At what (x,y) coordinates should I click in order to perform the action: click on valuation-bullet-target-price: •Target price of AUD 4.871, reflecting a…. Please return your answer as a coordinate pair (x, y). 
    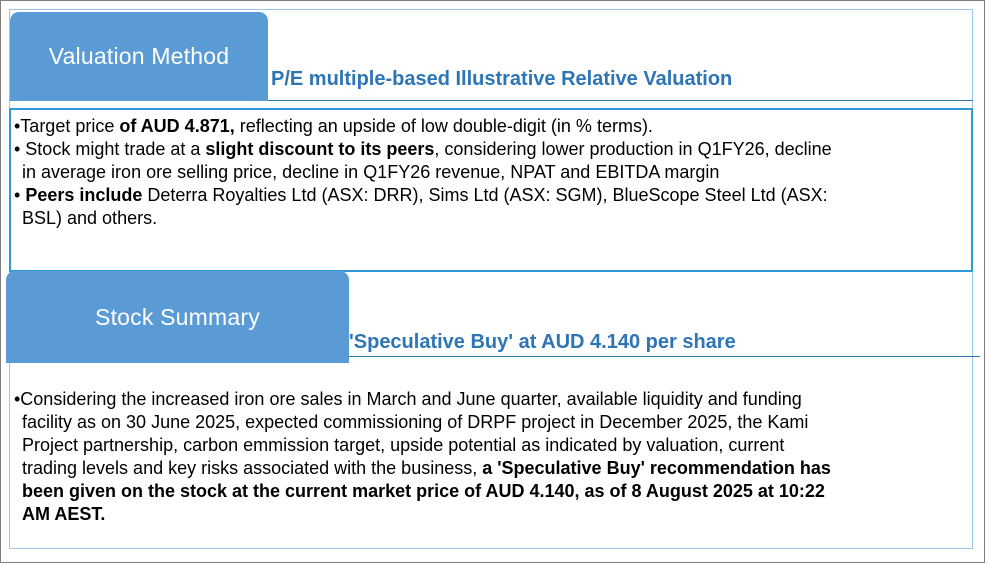
    Looking at the image, I should click on (423, 126).